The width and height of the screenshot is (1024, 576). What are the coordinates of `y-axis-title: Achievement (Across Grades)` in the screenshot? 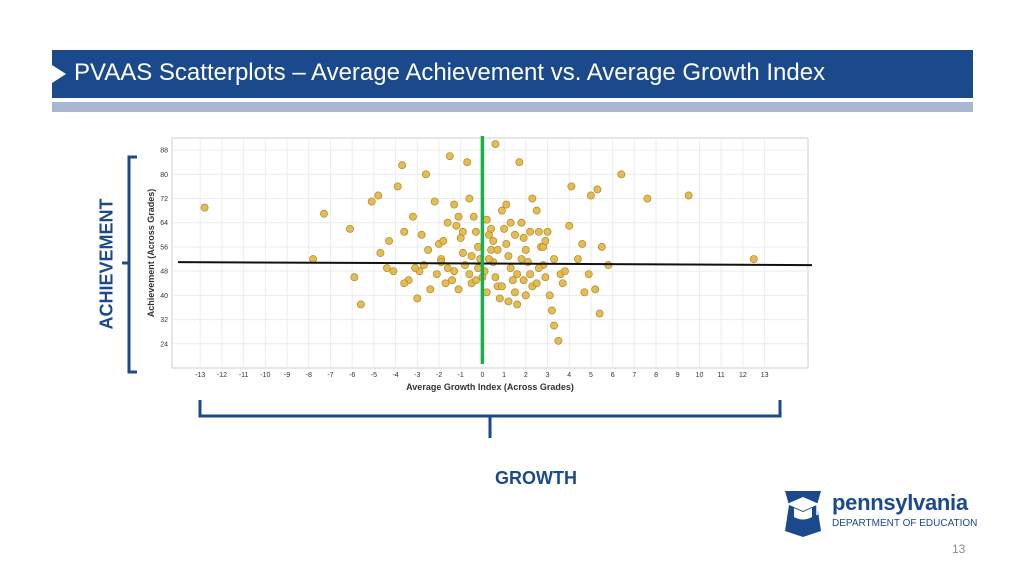 It's located at (151, 253).